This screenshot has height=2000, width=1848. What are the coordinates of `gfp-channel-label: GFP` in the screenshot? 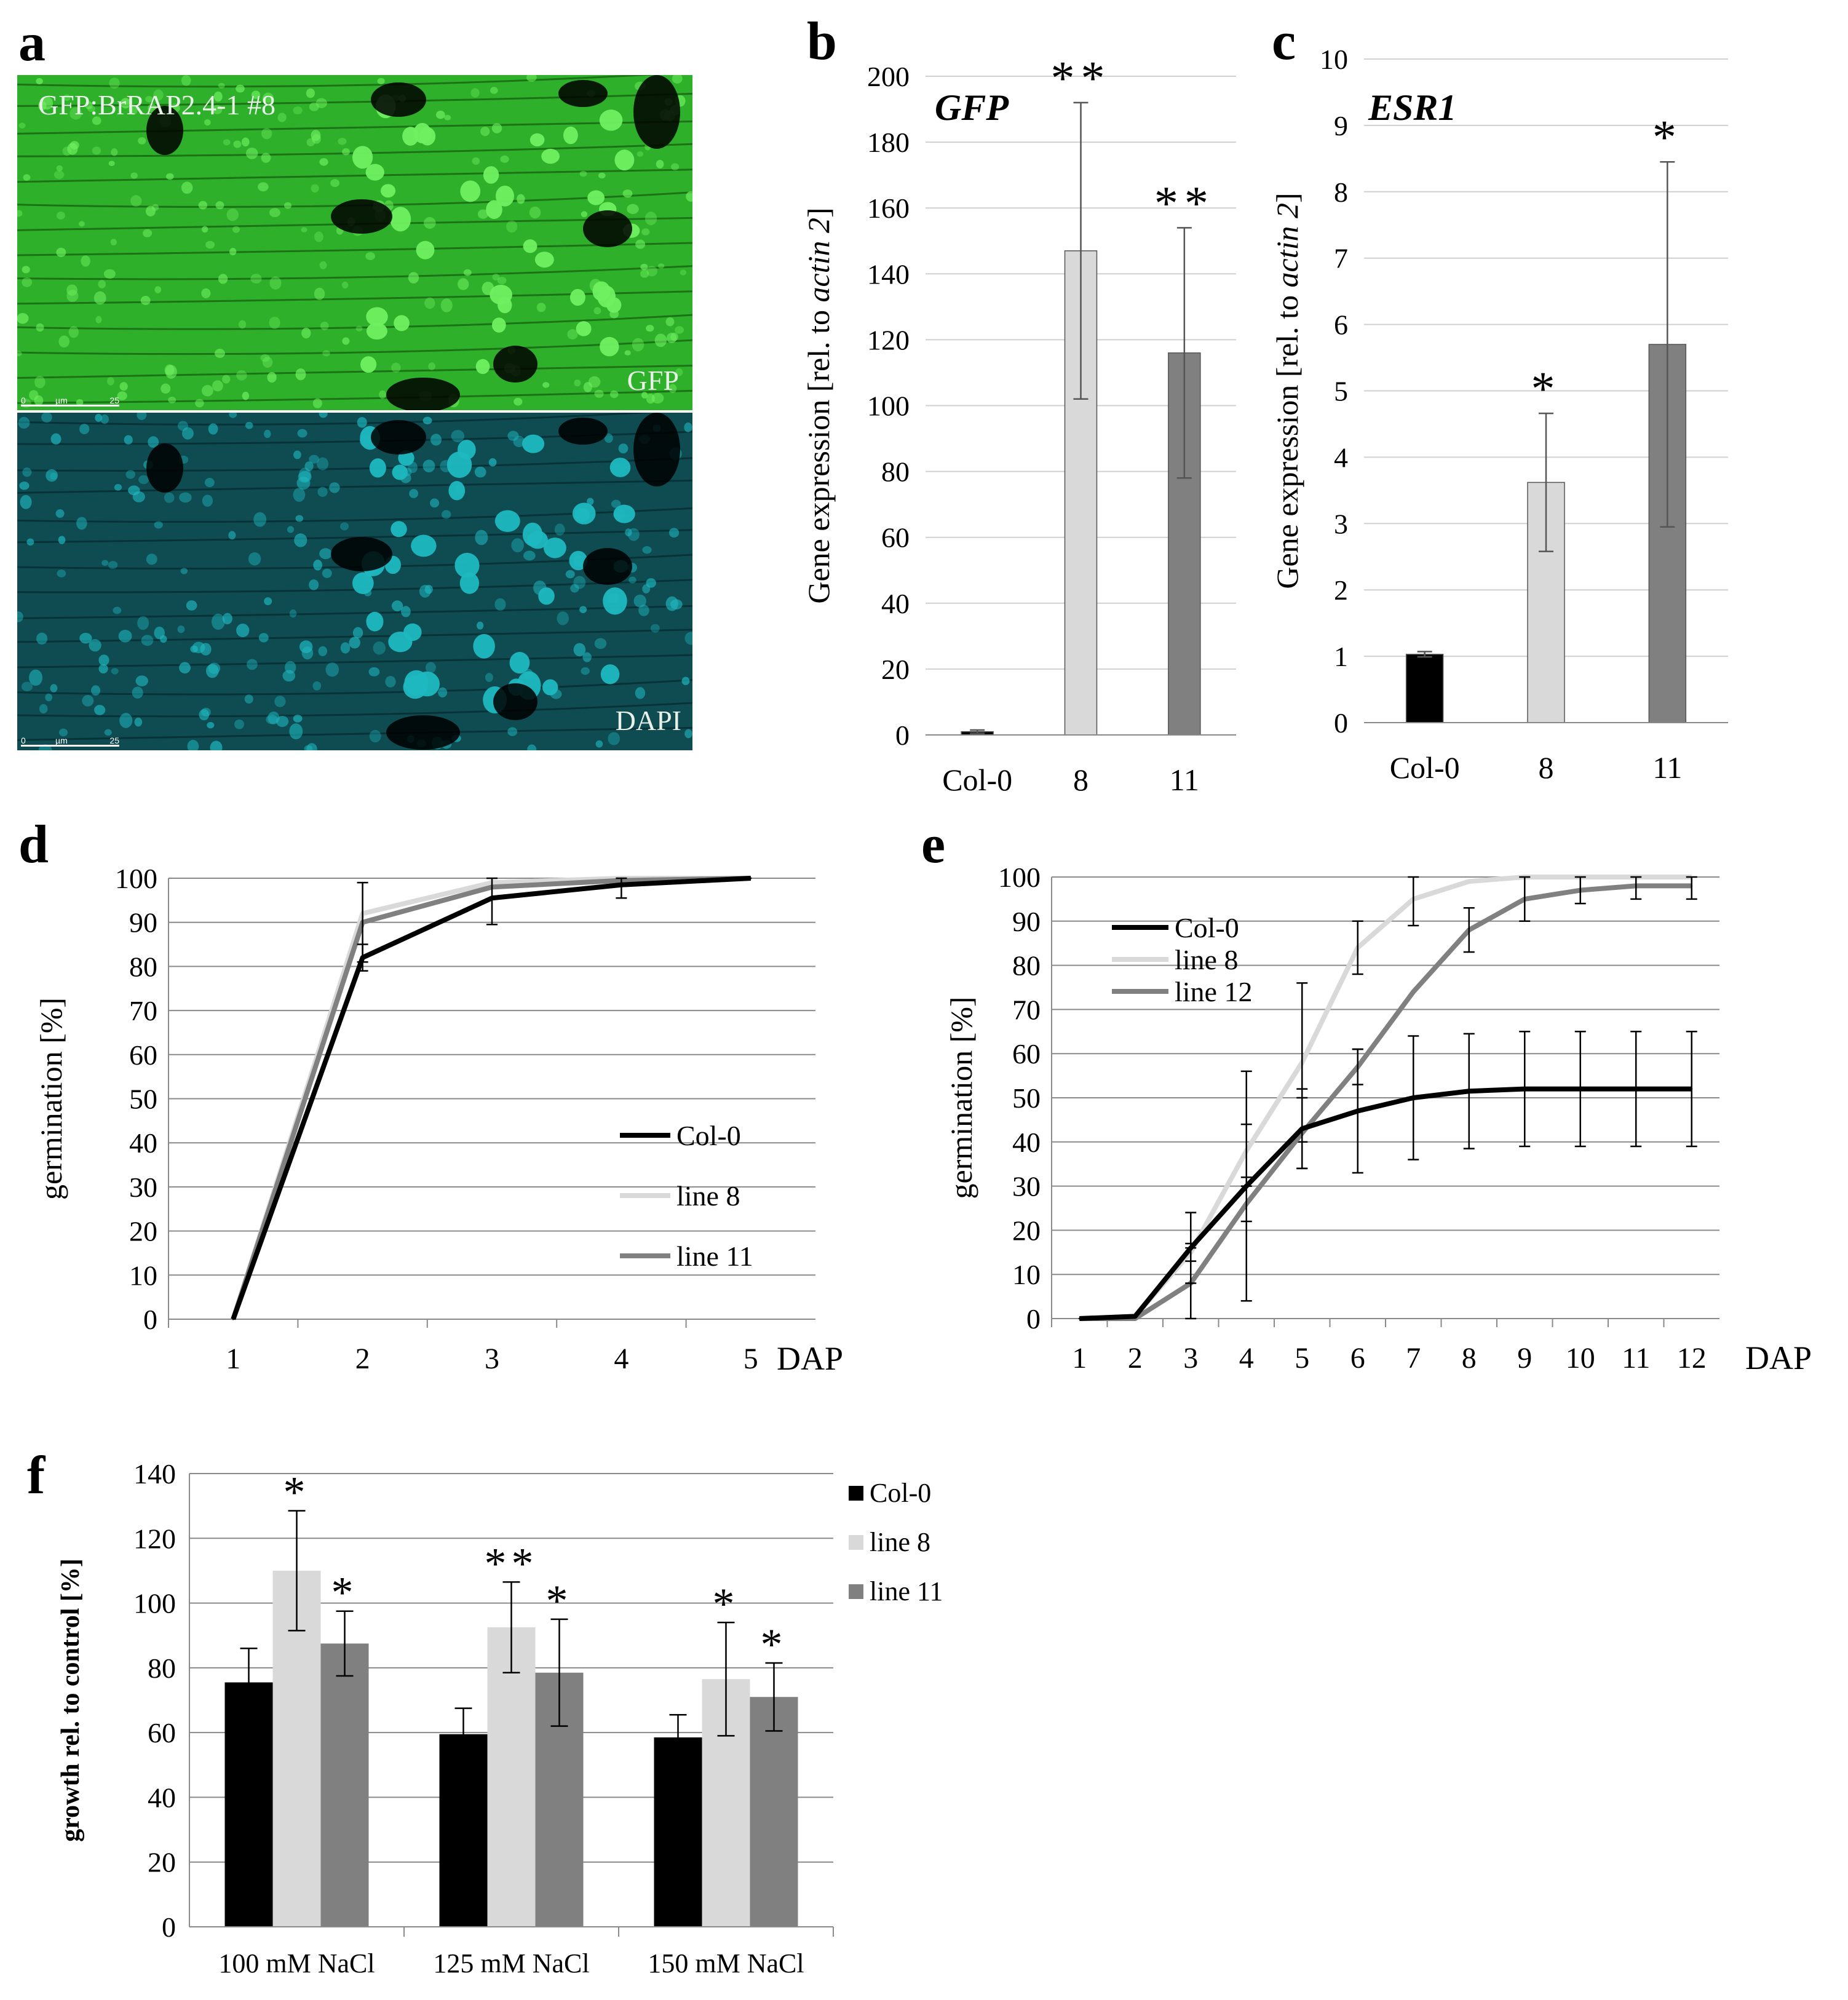 It's located at (653, 380).